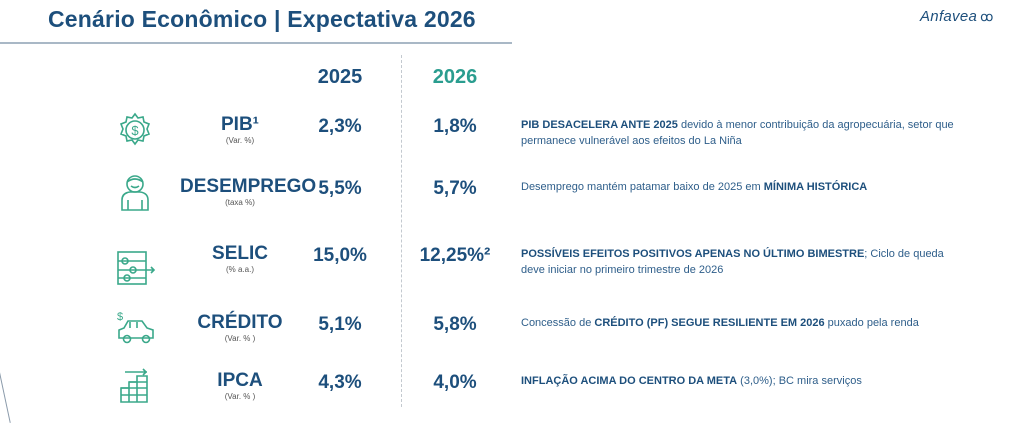 This screenshot has height=423, width=1024. What do you see at coordinates (240, 124) in the screenshot?
I see `indicator-name: PIB¹` at bounding box center [240, 124].